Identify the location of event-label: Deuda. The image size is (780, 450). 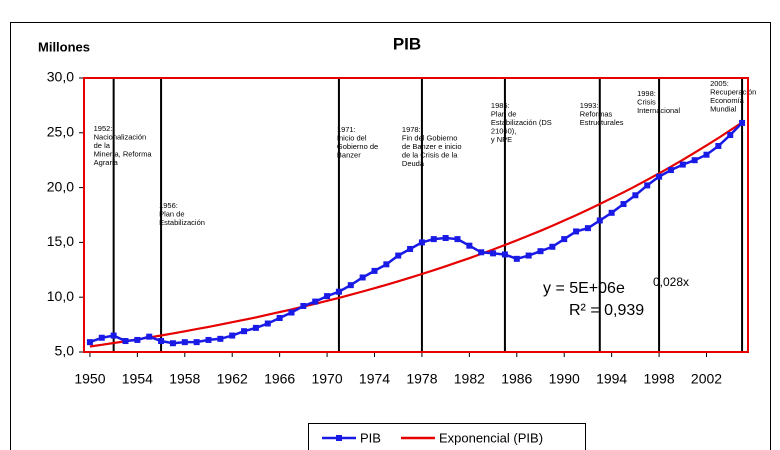
(413, 163).